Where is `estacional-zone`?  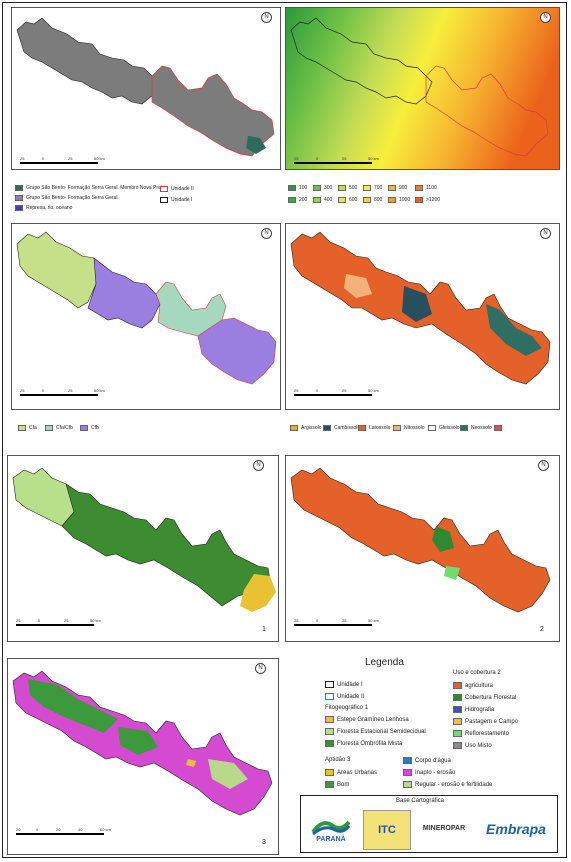 estacional-zone is located at coordinates (45, 497).